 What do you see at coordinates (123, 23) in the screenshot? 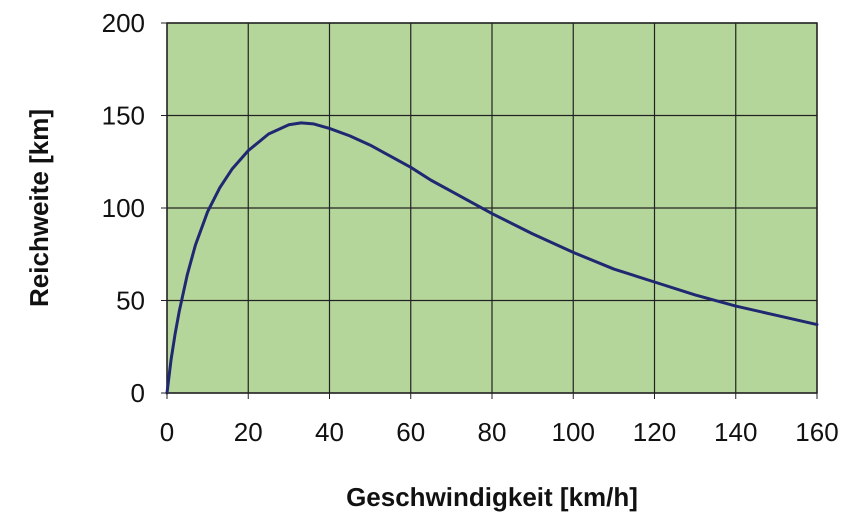
I see `y-tick-label: 200` at bounding box center [123, 23].